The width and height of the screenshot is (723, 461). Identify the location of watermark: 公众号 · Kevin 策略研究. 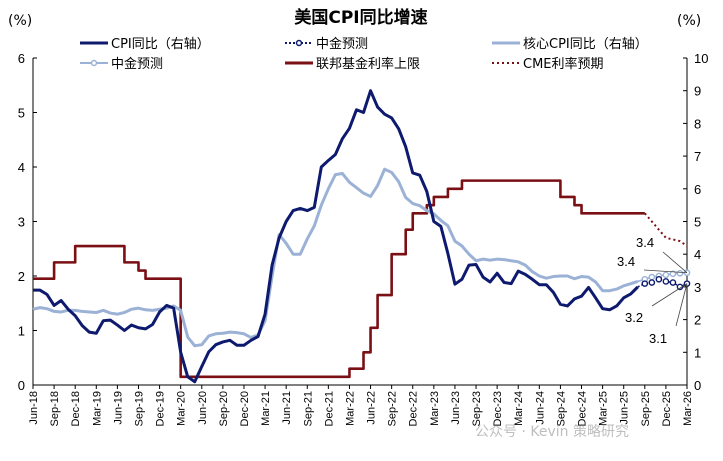
(552, 431).